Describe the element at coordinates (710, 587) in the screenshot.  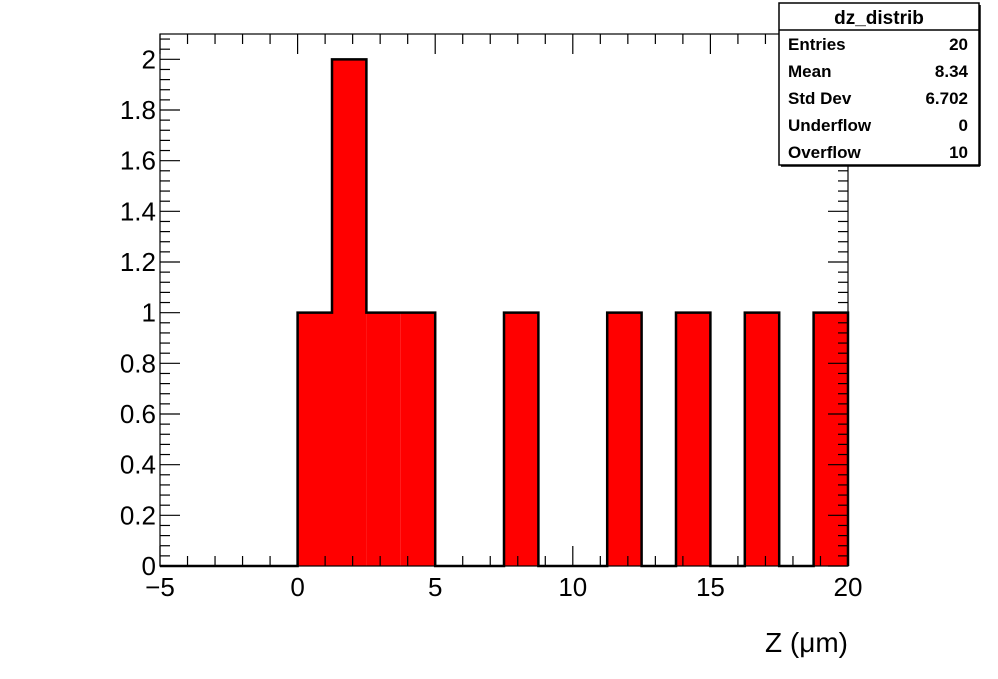
I see `x-tick-label: 15` at that location.